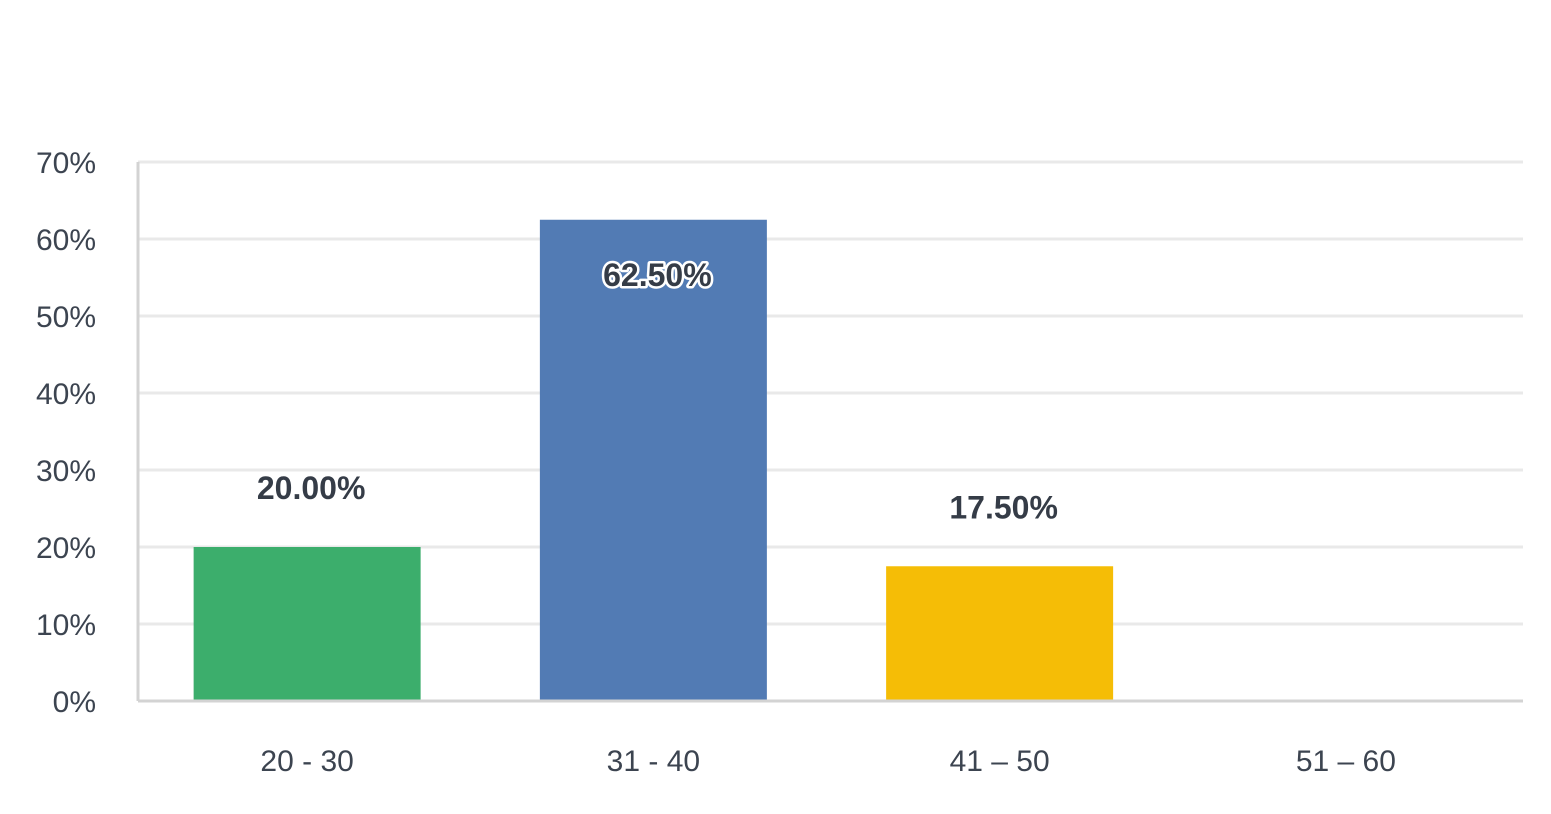 The width and height of the screenshot is (1551, 814). What do you see at coordinates (311, 488) in the screenshot?
I see `data-label: 20.00%` at bounding box center [311, 488].